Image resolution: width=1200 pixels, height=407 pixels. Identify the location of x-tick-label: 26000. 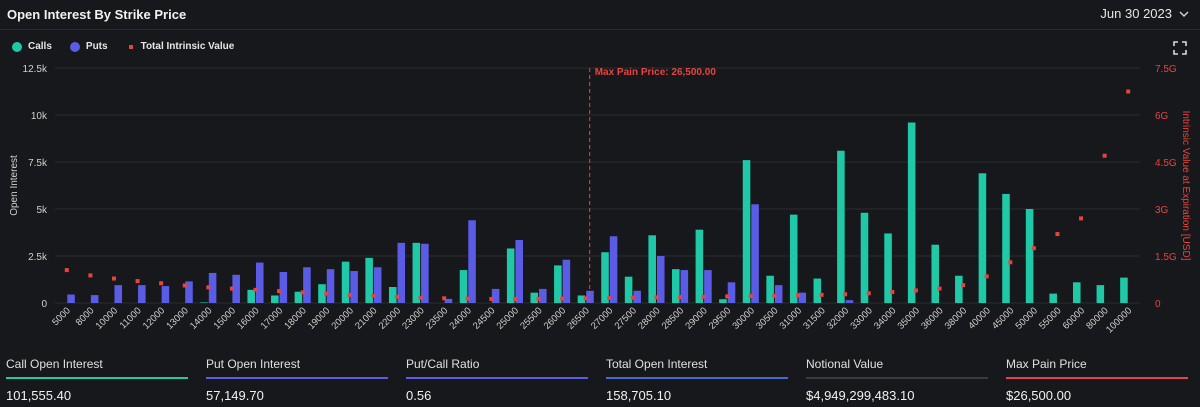
(555, 318).